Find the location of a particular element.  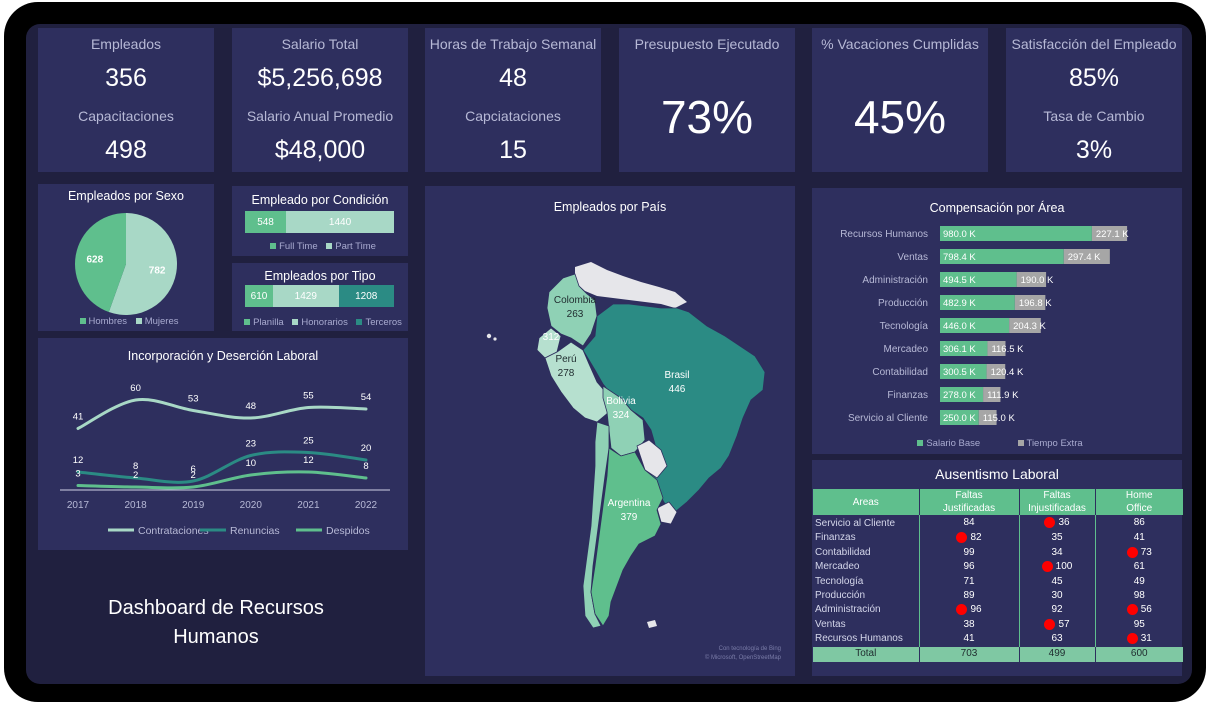

kpi-label-satisfaccion: Satisfacción del Empleado is located at coordinates (1094, 44).